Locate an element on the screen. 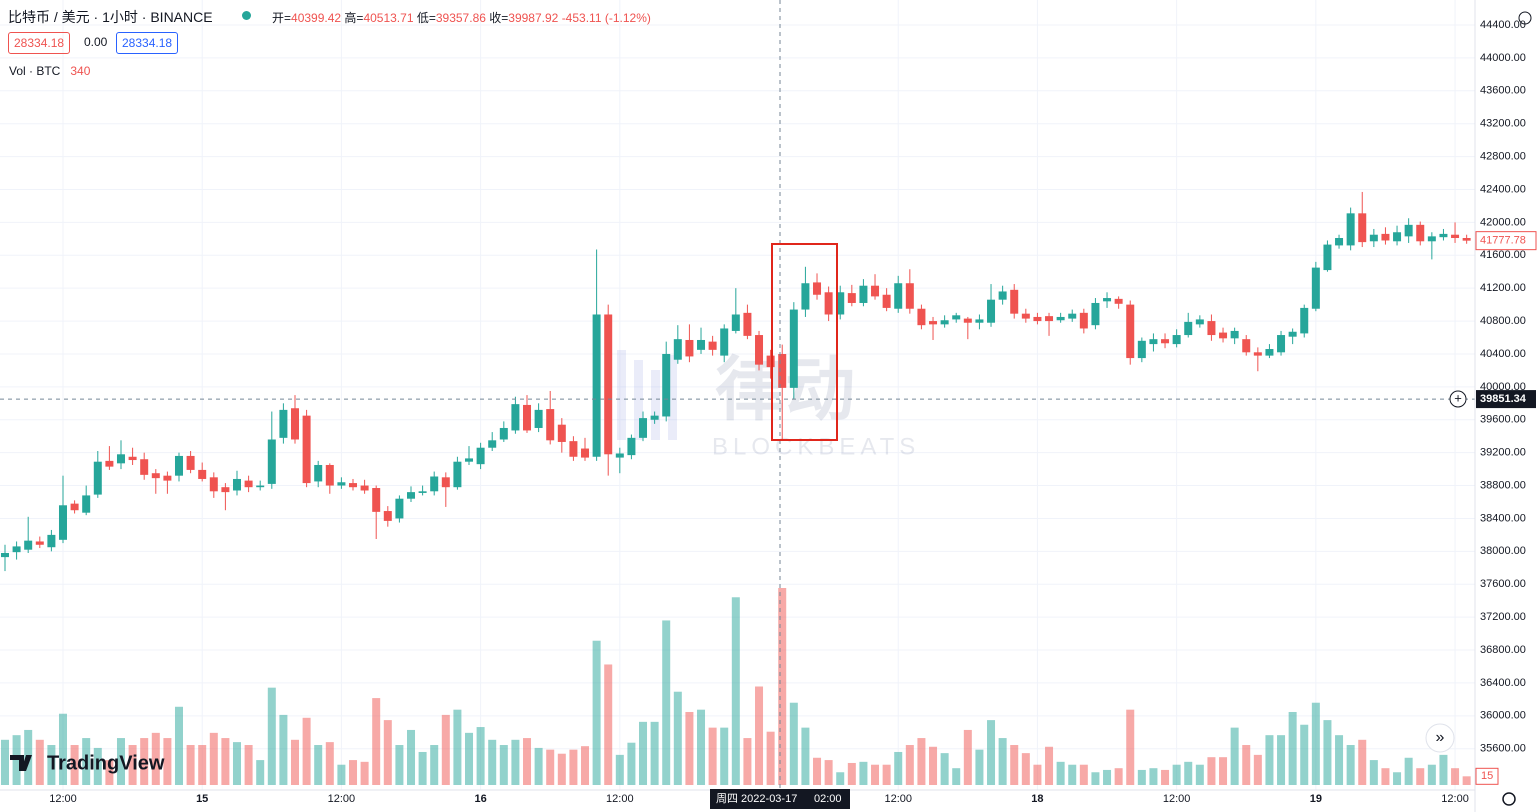 The width and height of the screenshot is (1539, 812). scroll-icon: » is located at coordinates (1440, 737).